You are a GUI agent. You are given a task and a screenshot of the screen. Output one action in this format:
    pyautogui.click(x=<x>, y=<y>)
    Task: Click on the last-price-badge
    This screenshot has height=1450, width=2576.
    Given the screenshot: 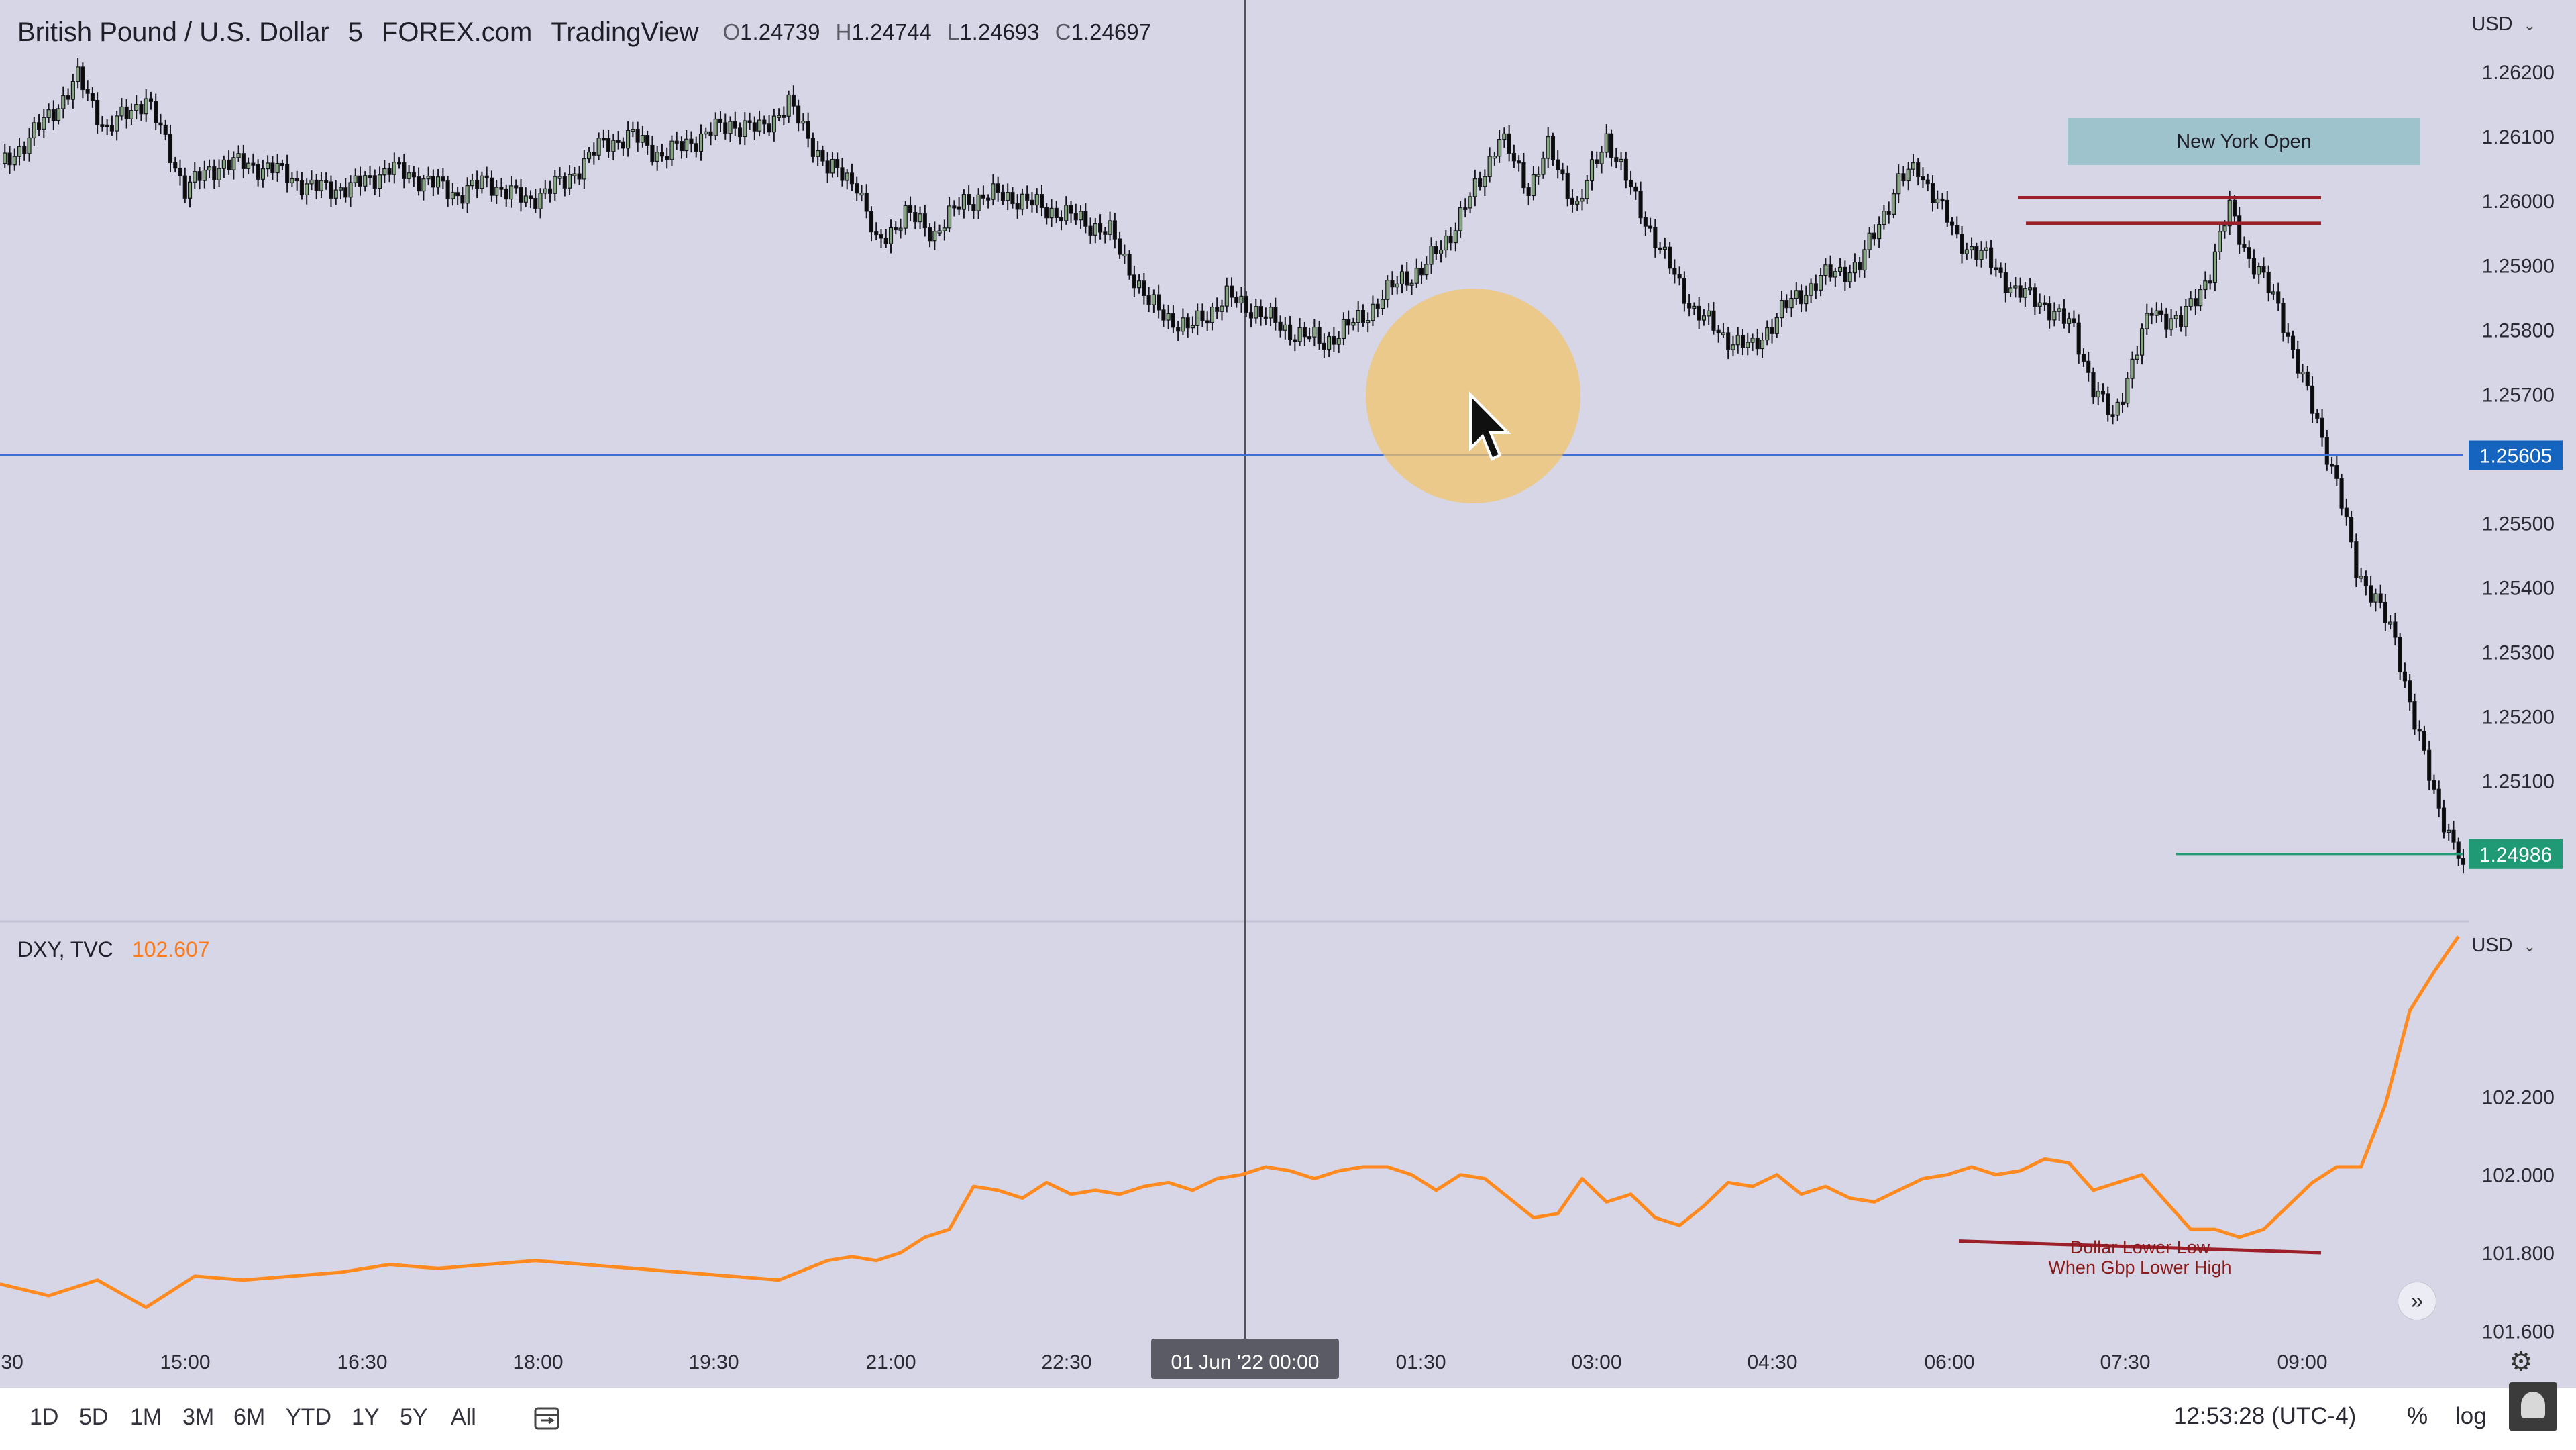 What is the action you would take?
    pyautogui.click(x=2516, y=854)
    